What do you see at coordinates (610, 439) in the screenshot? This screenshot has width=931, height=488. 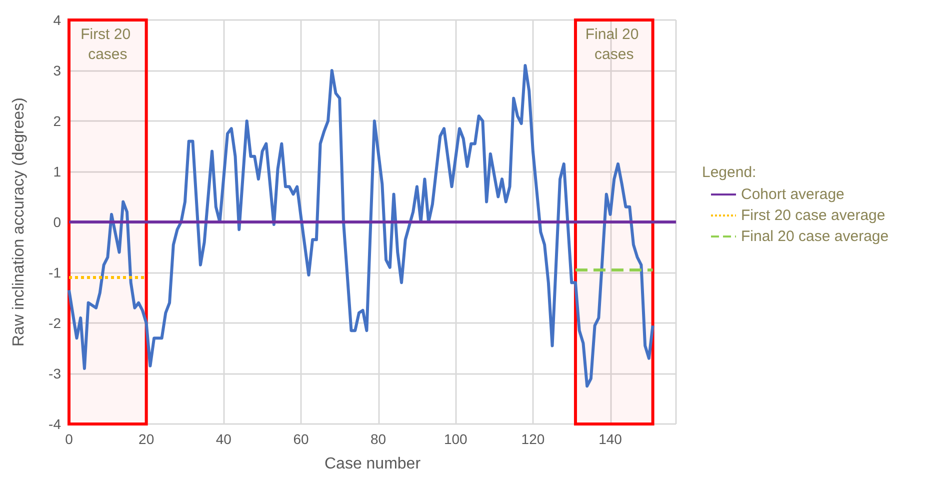 I see `x-tick-label: 140` at bounding box center [610, 439].